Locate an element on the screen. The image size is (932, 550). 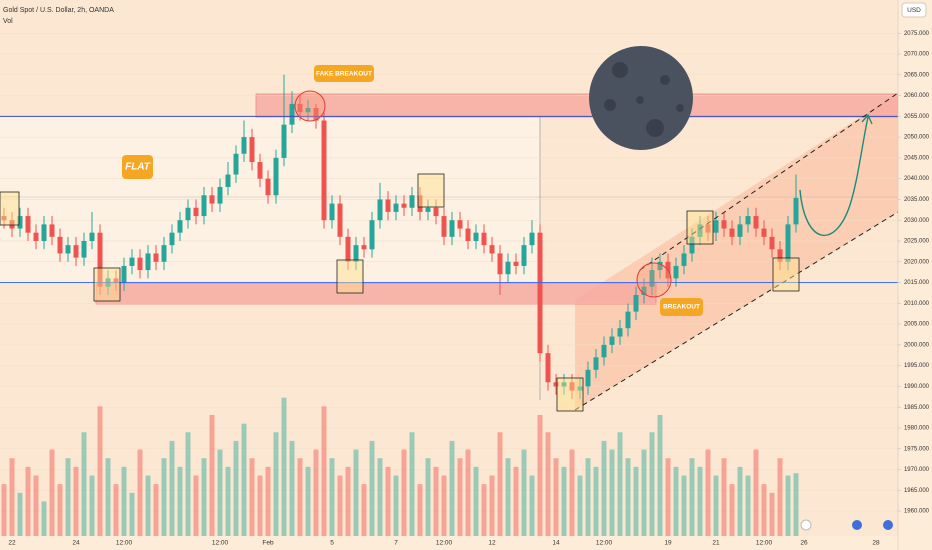
box is located at coordinates (700, 227).